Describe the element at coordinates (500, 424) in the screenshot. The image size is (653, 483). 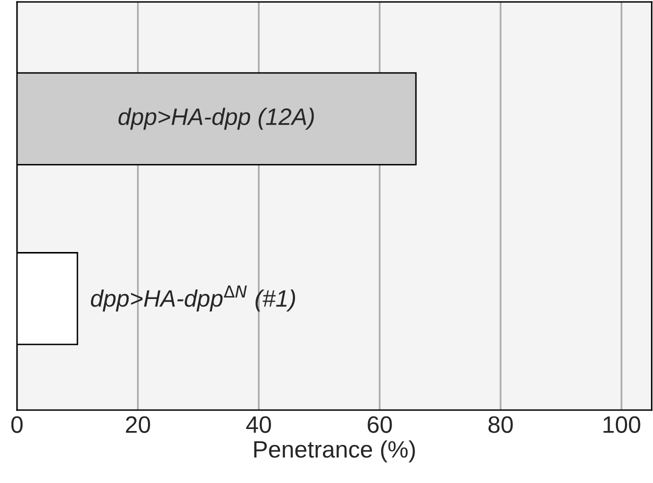
I see `x-tick-label: 80` at that location.